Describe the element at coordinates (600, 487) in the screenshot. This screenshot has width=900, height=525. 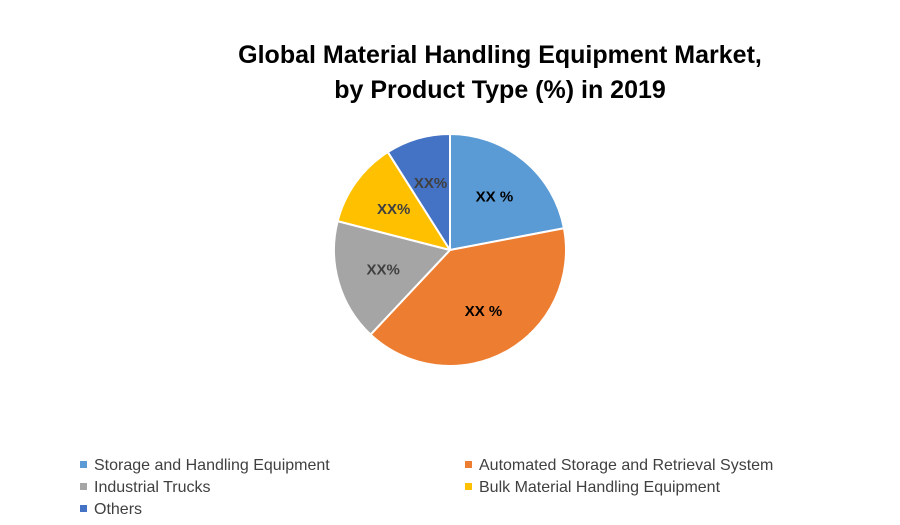
I see `legend-label-bulk-material-handling-equipment: Bulk Material Handling Equipment` at that location.